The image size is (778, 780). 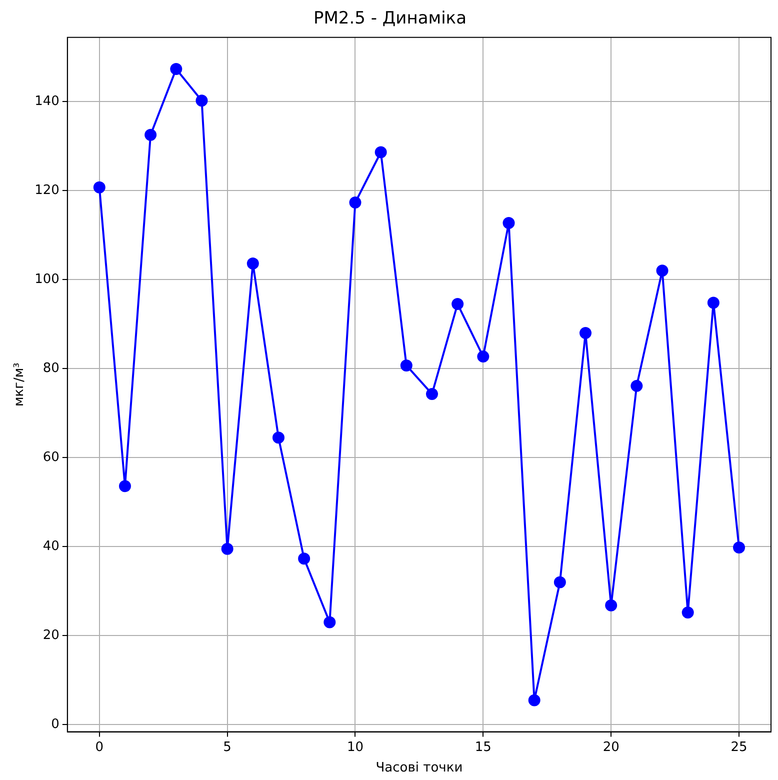 What do you see at coordinates (483, 747) in the screenshot?
I see `x-tick-label: 15` at bounding box center [483, 747].